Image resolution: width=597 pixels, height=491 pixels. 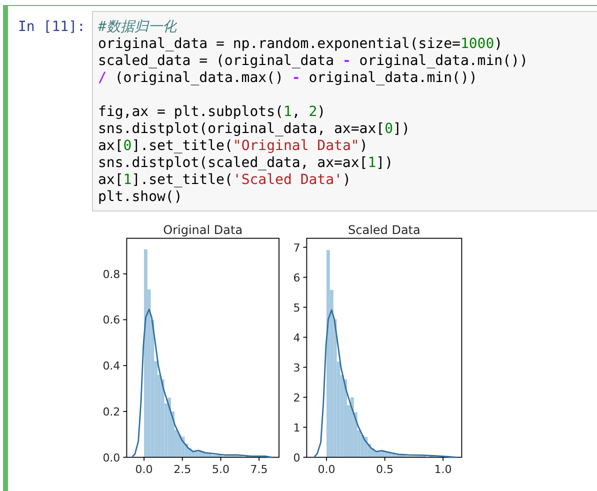 I want to click on y-tick-label: 0.2, so click(x=111, y=411).